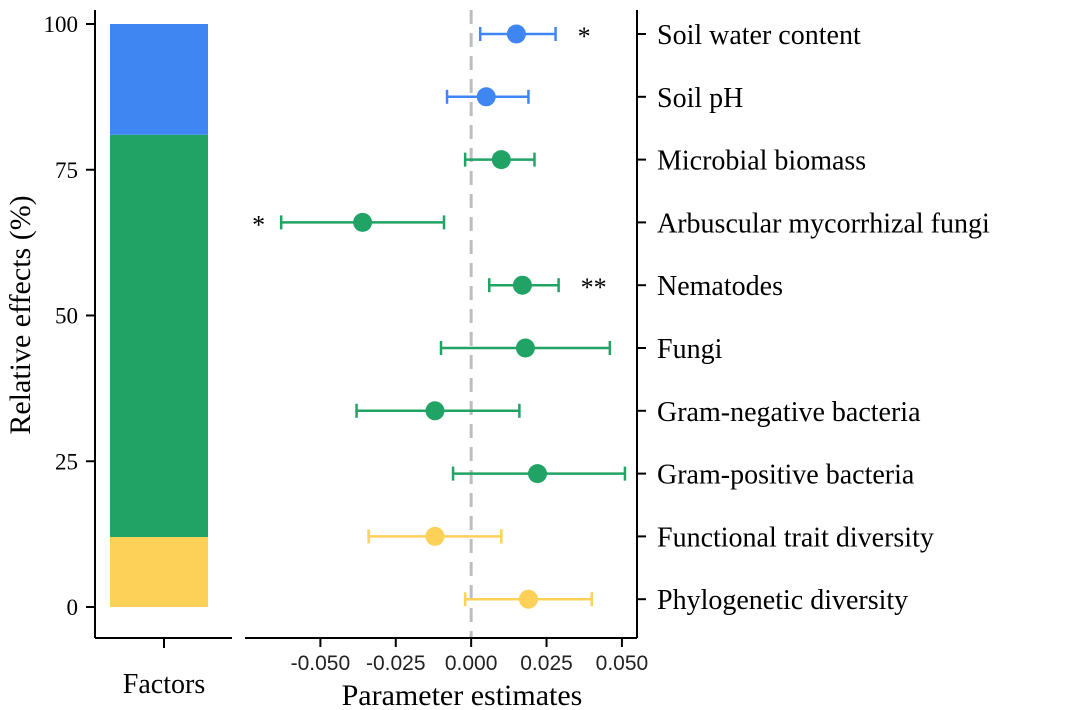  What do you see at coordinates (429, 162) in the screenshot?
I see `significance-marks: ****` at bounding box center [429, 162].